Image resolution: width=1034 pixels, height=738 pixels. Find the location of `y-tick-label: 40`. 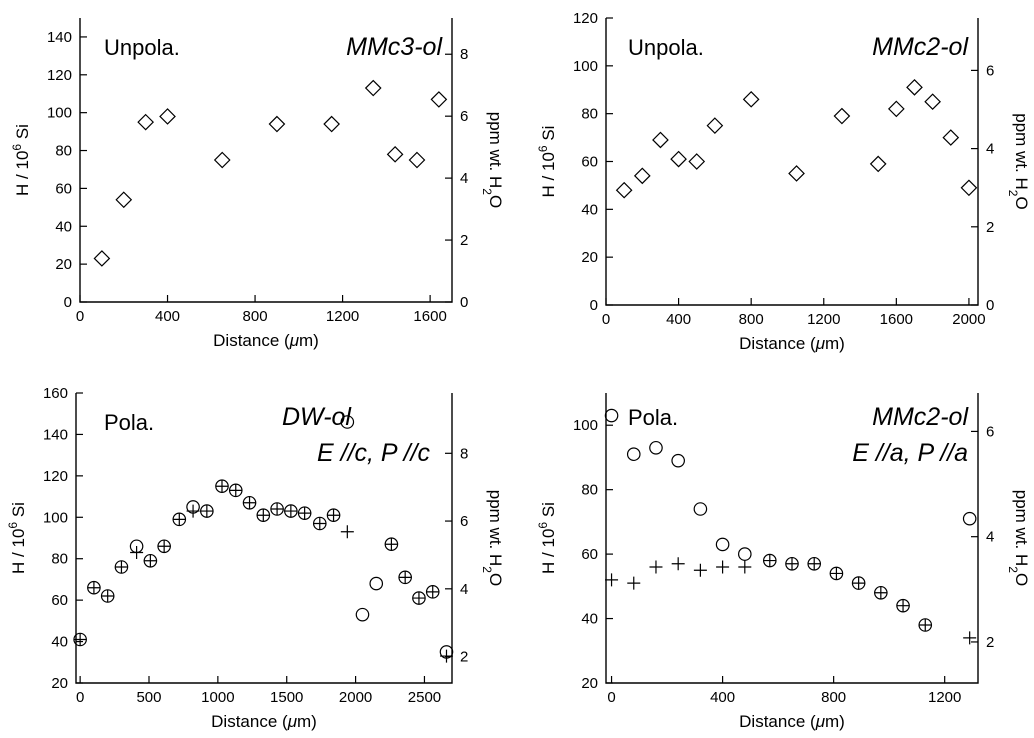

y-tick-label: 40 is located at coordinates (589, 619).